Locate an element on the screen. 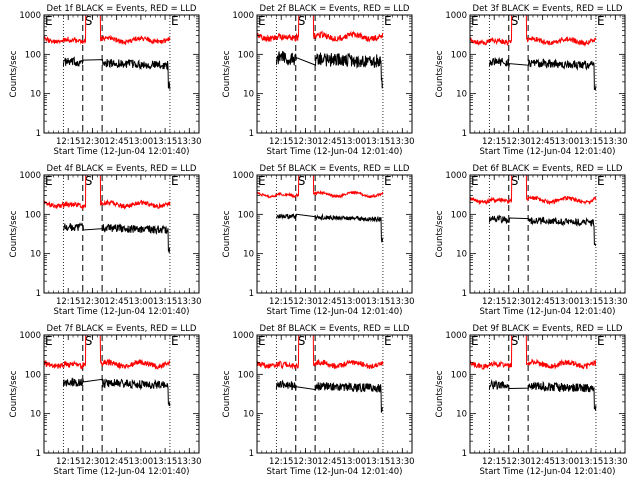 The height and width of the screenshot is (480, 640). panel-title: Det 4f BLACK = Events, RED = LLD is located at coordinates (122, 169).